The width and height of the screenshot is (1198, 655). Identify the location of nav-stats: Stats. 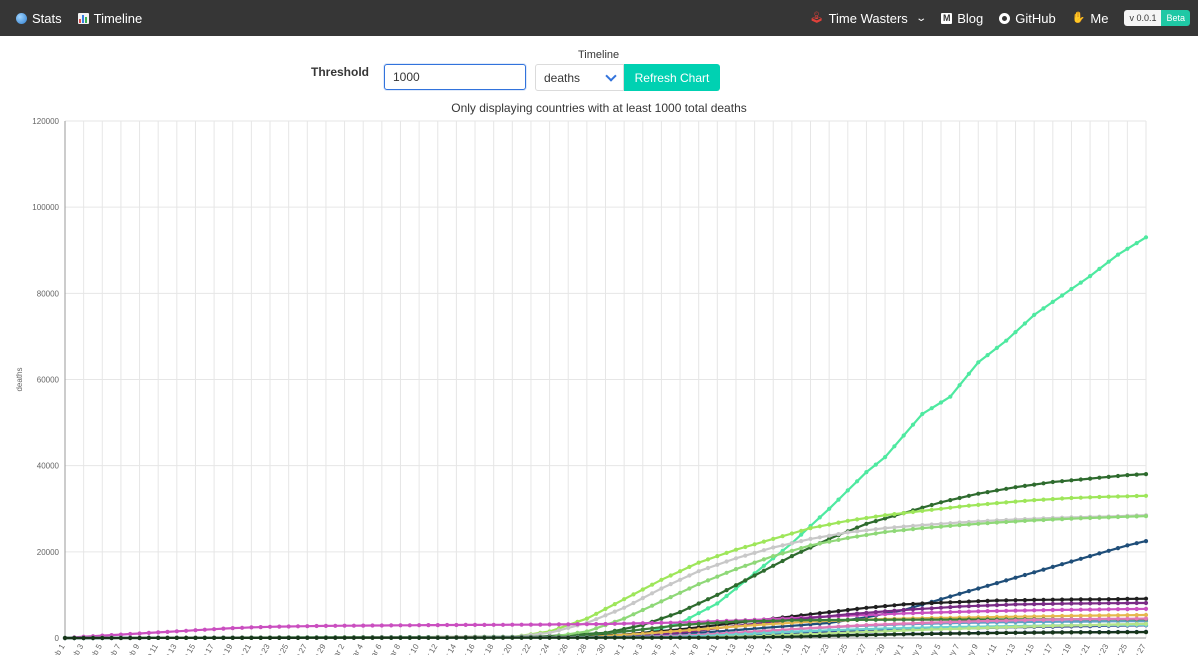
(39, 18).